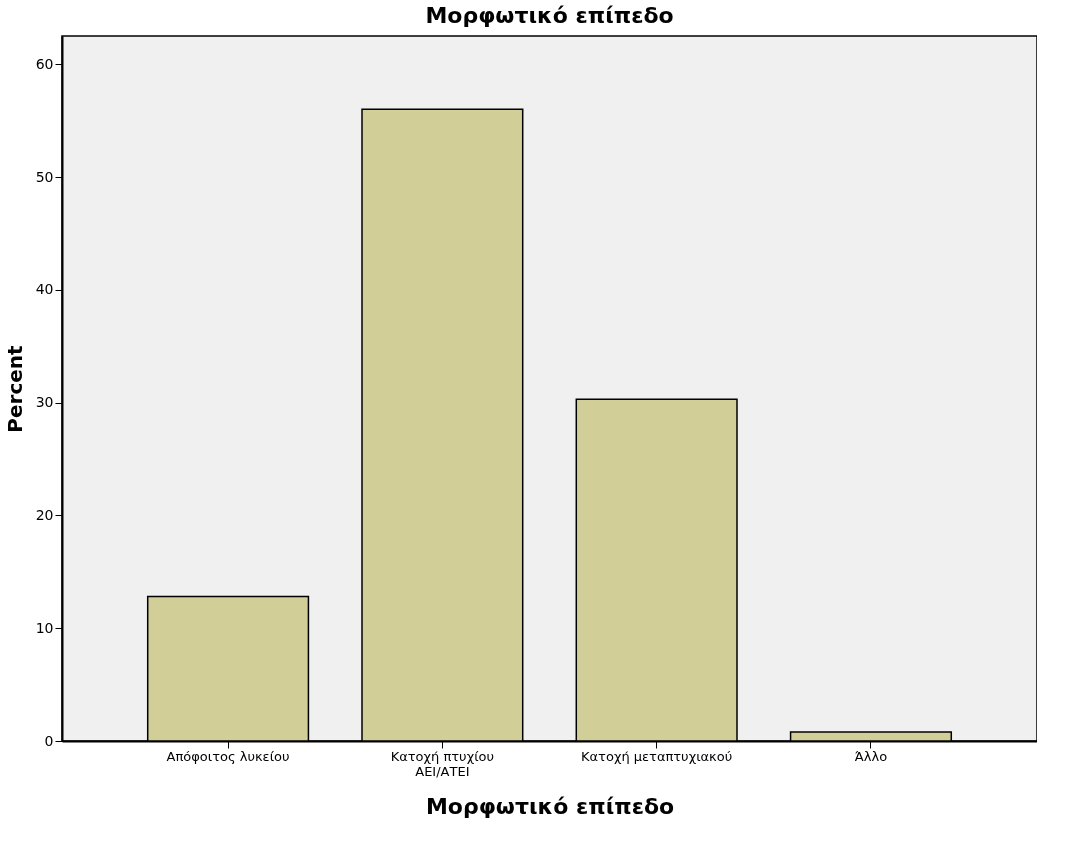  I want to click on y-tick-label: 40, so click(44, 289).